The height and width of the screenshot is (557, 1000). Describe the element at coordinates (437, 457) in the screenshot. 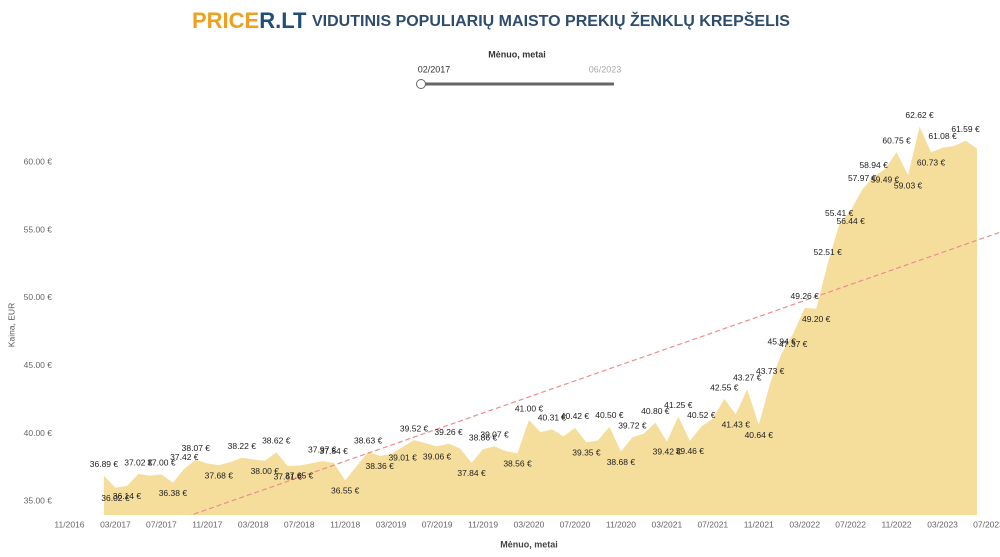

I see `data-label: 39.06 €` at that location.